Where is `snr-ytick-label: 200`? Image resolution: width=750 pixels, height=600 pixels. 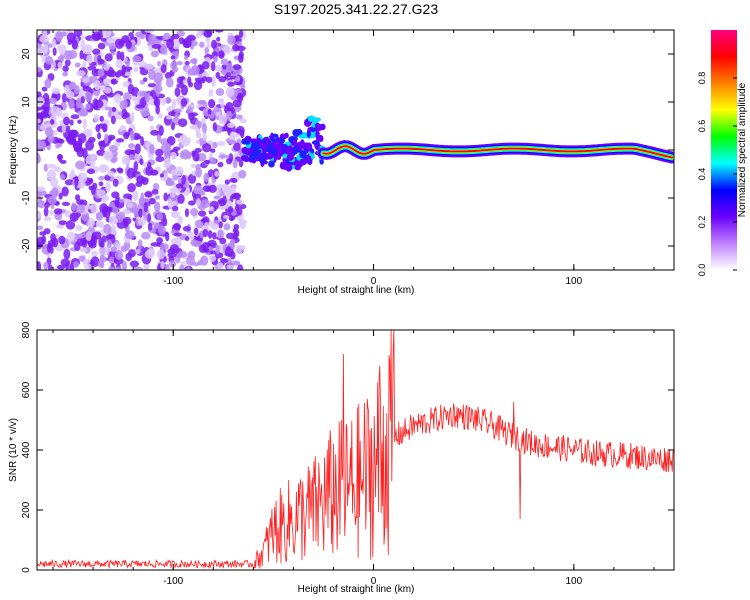
snr-ytick-label: 200 is located at coordinates (26, 509).